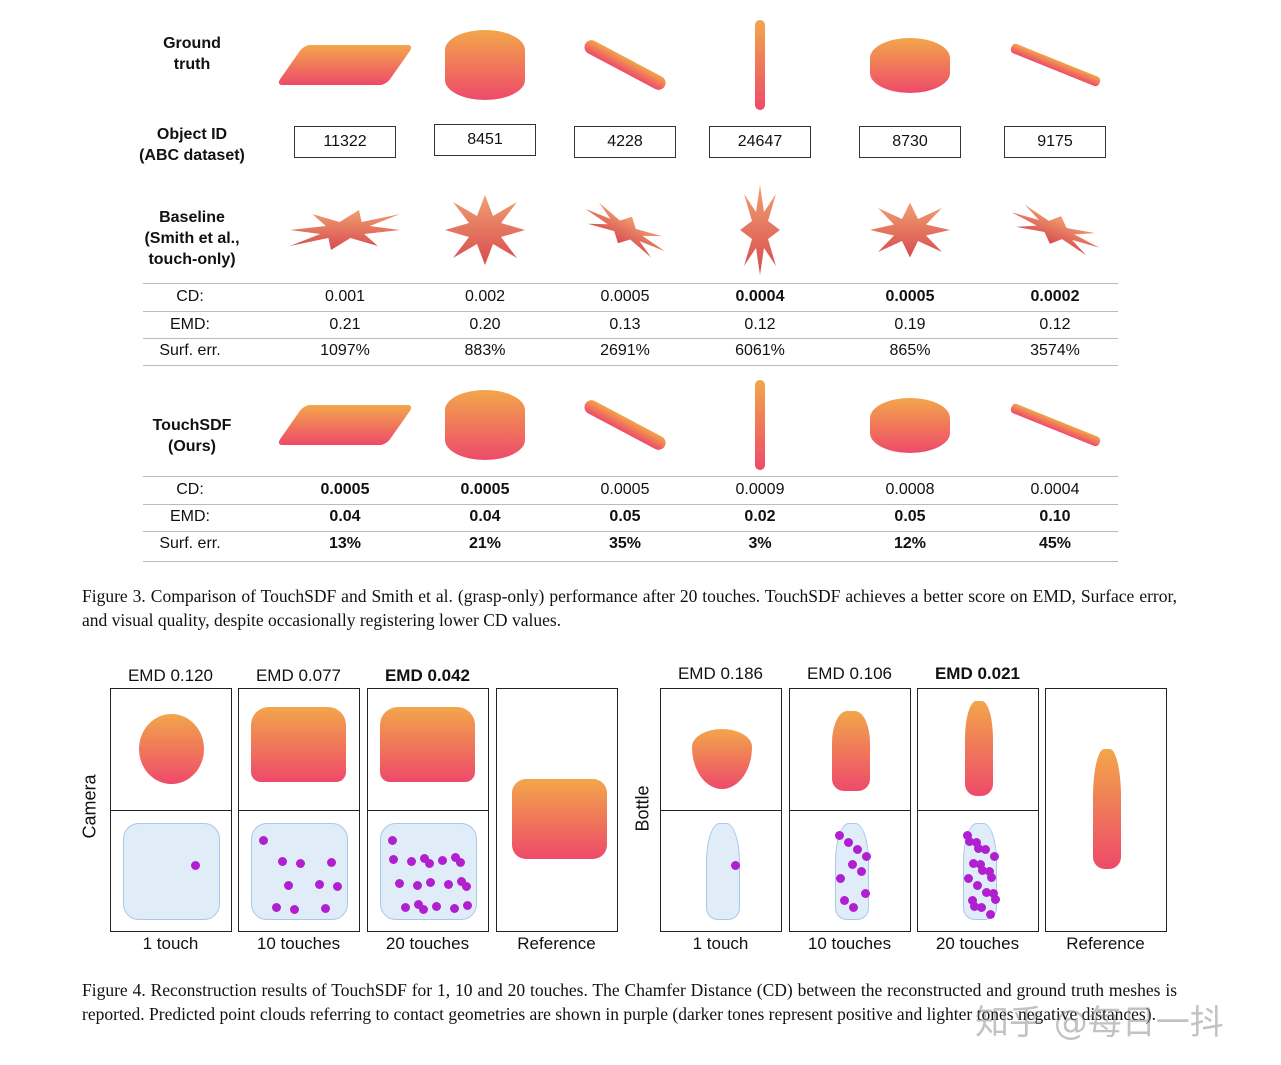 This screenshot has height=1065, width=1281. Describe the element at coordinates (298, 675) in the screenshot. I see `camera-emd-title: EMD 0.077` at that location.